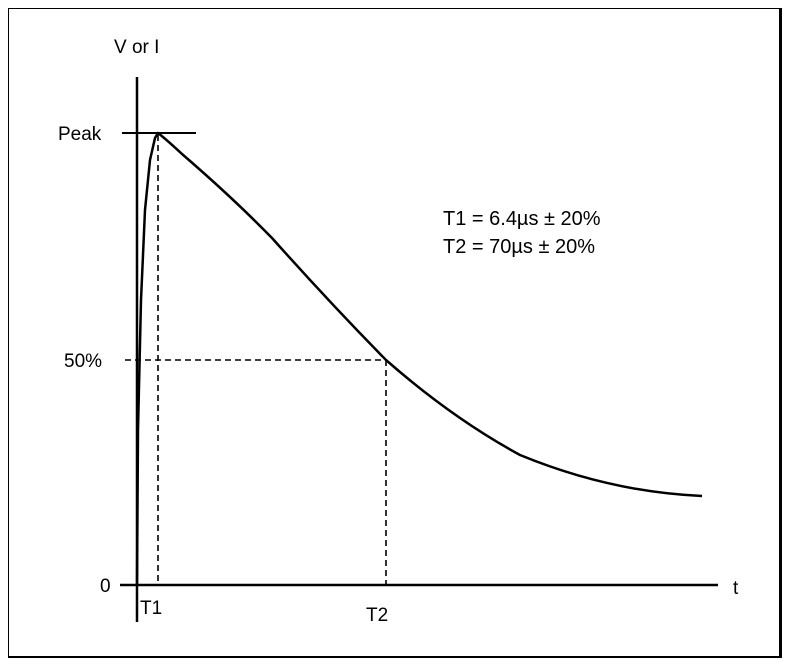 The height and width of the screenshot is (662, 786). I want to click on t1-spec-annotation: T1 = 6.4µs ± 20%, so click(522, 219).